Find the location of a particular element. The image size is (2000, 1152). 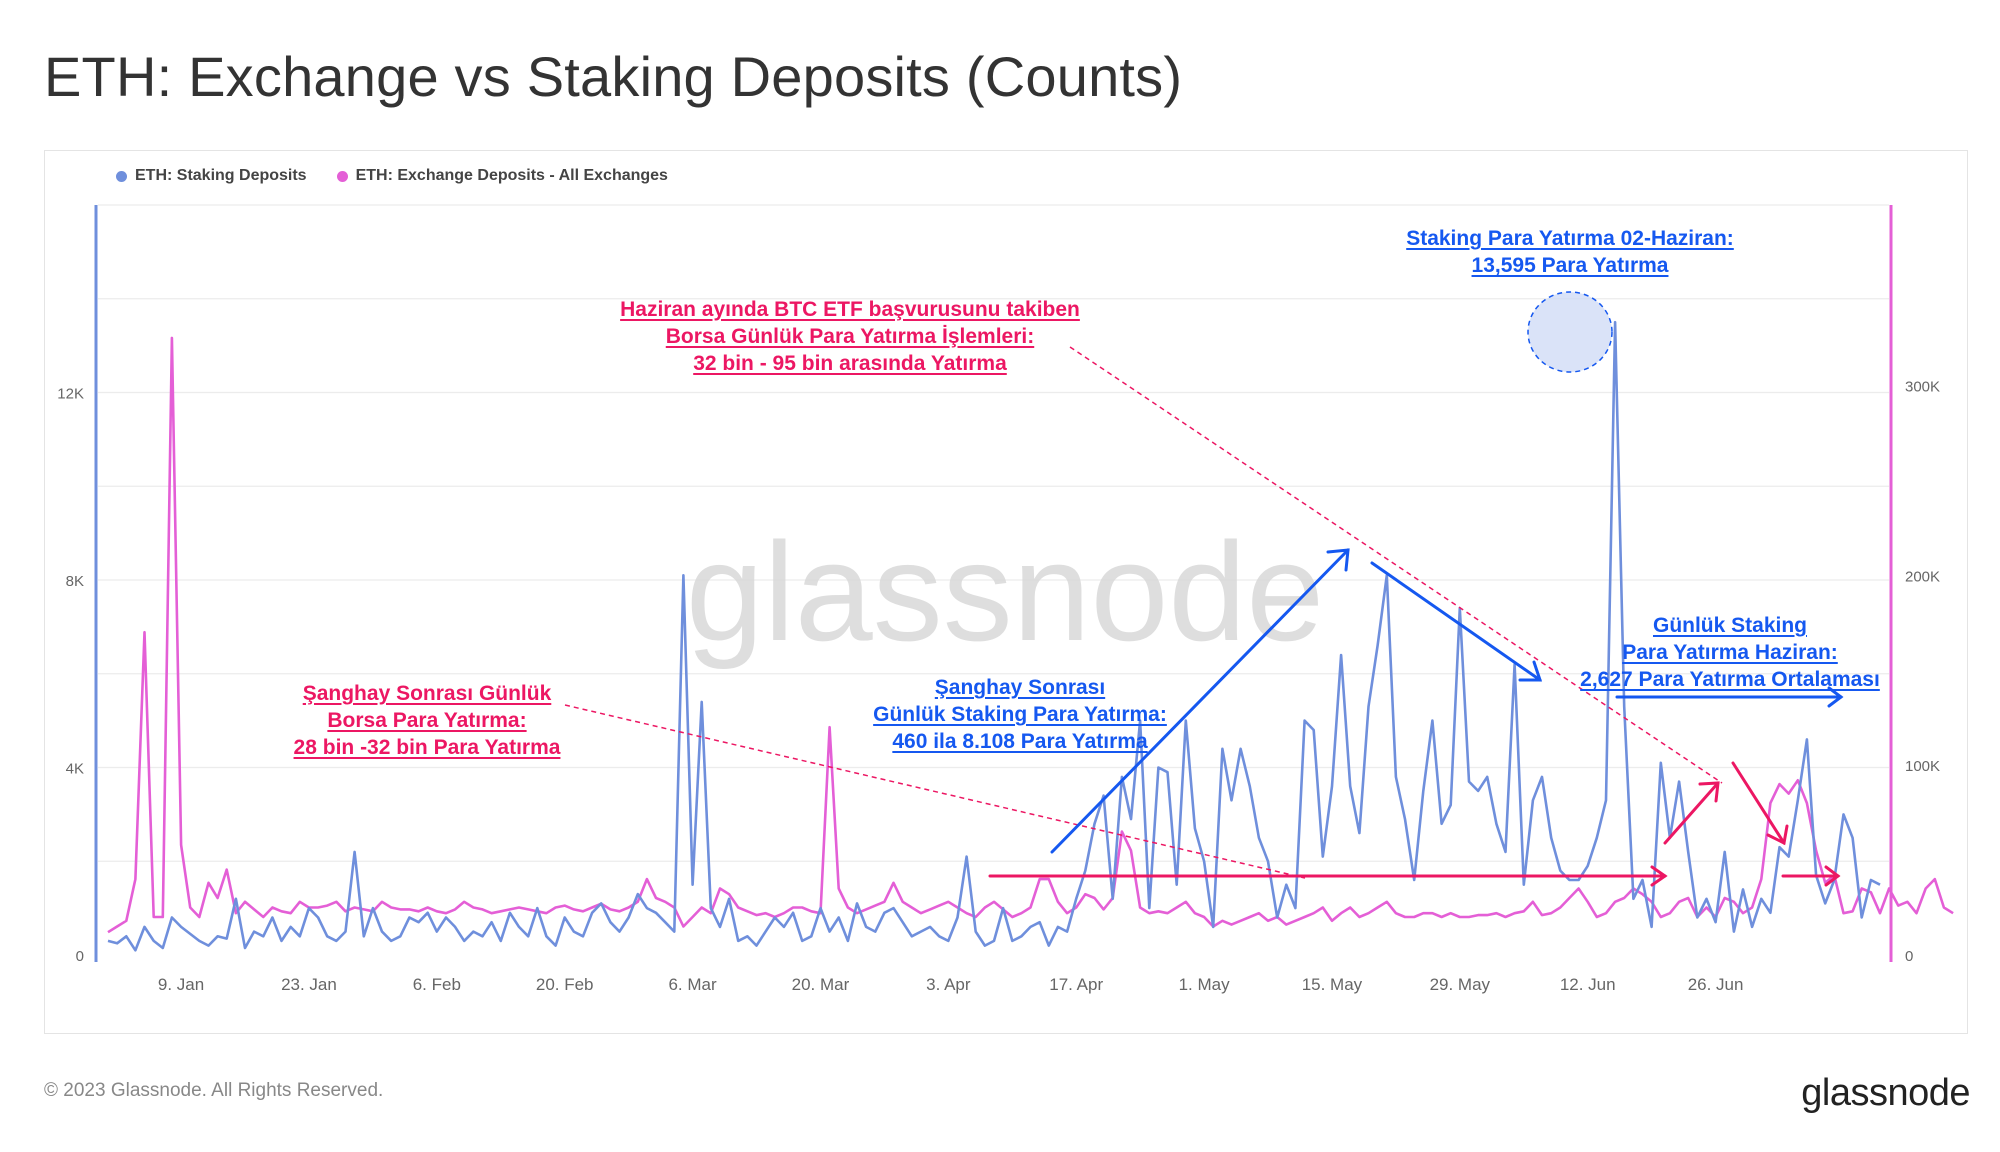

arrow-june-staking-avg-head-icon is located at coordinates (1835, 697).